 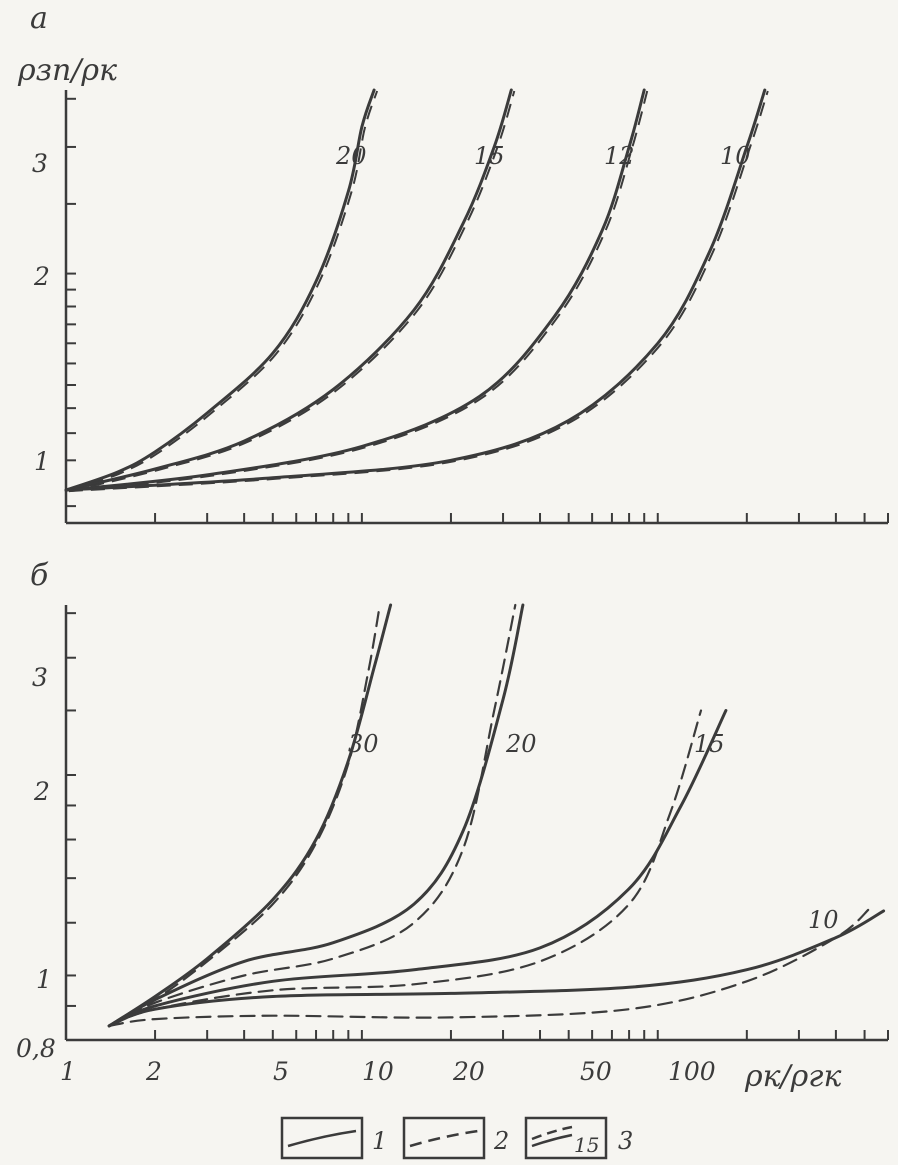 I want to click on panel-b-ytick-label-0.8: 0,8, so click(x=36, y=1048).